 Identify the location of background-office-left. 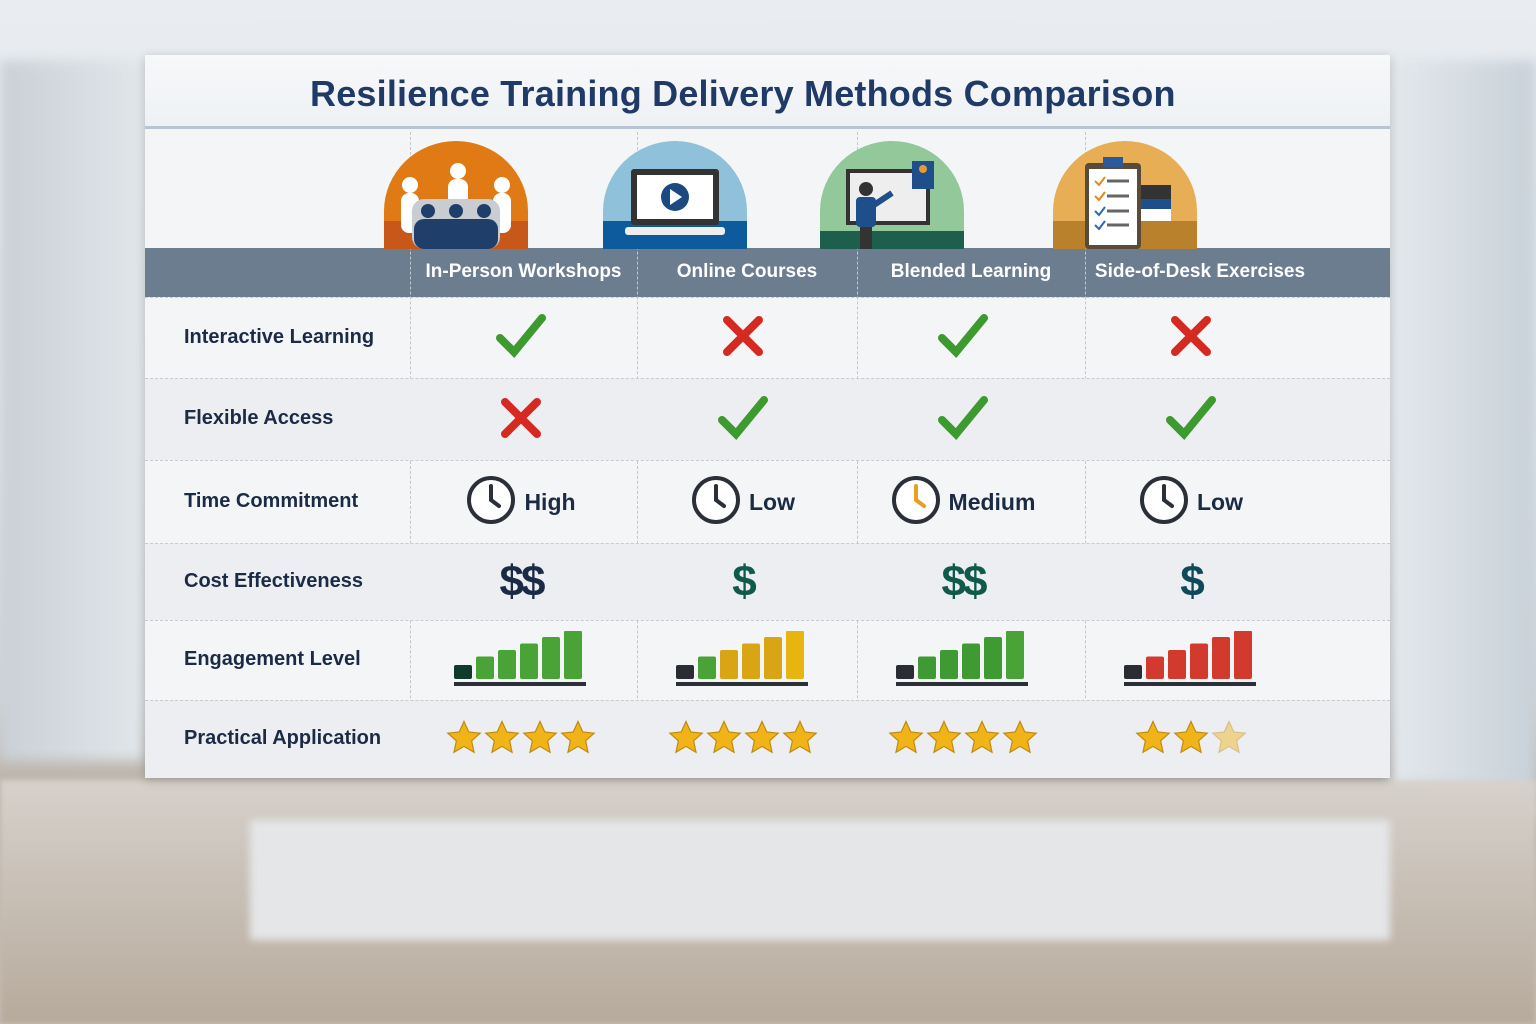
(72, 410).